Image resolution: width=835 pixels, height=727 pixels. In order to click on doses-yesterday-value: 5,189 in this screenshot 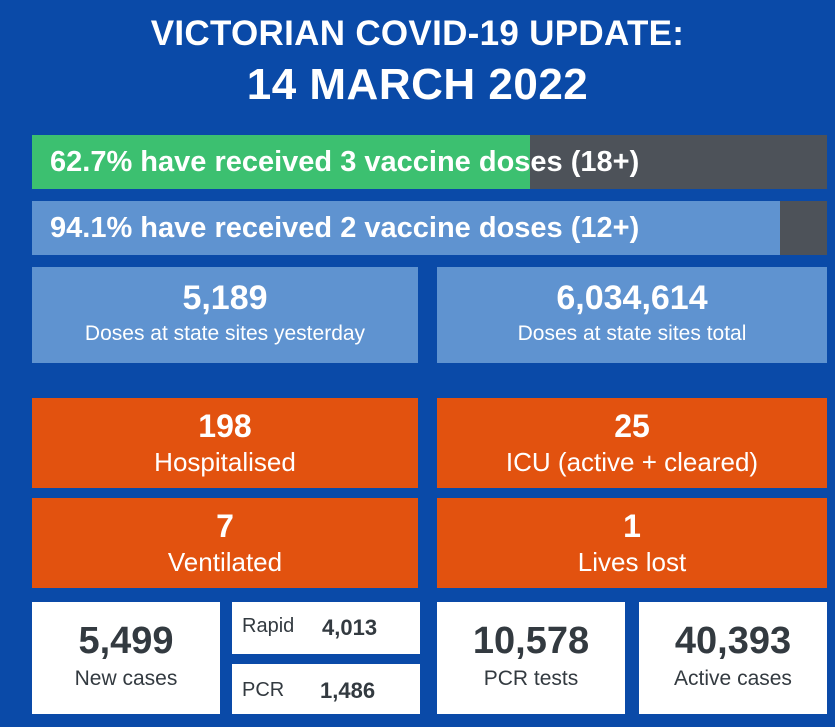, I will do `click(225, 298)`.